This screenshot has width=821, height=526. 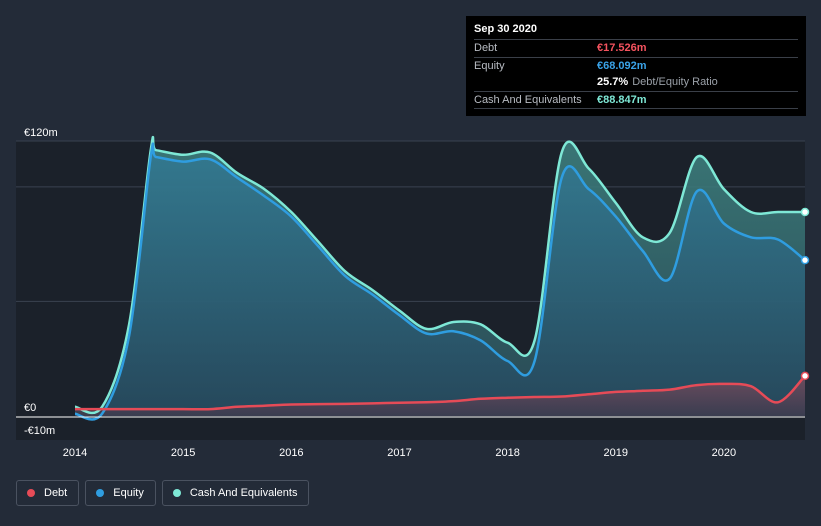 What do you see at coordinates (183, 453) in the screenshot?
I see `x-tick-label: 2015` at bounding box center [183, 453].